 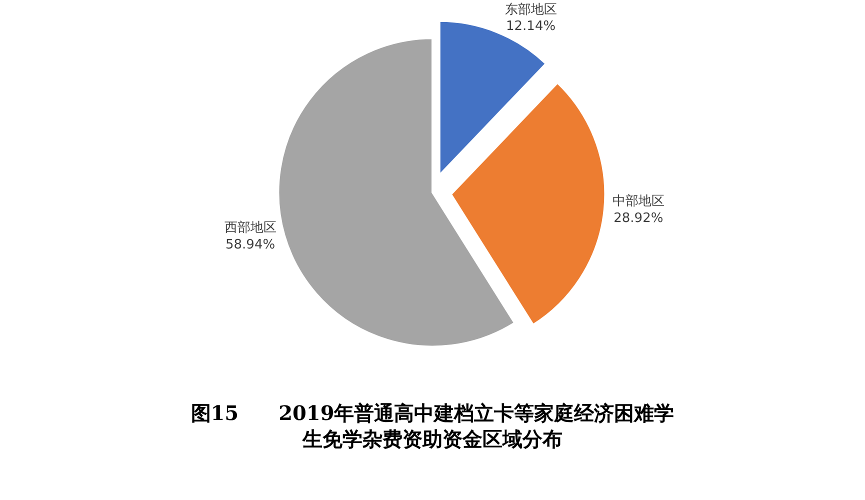 I want to click on slice-label: 中部地区, so click(x=638, y=201).